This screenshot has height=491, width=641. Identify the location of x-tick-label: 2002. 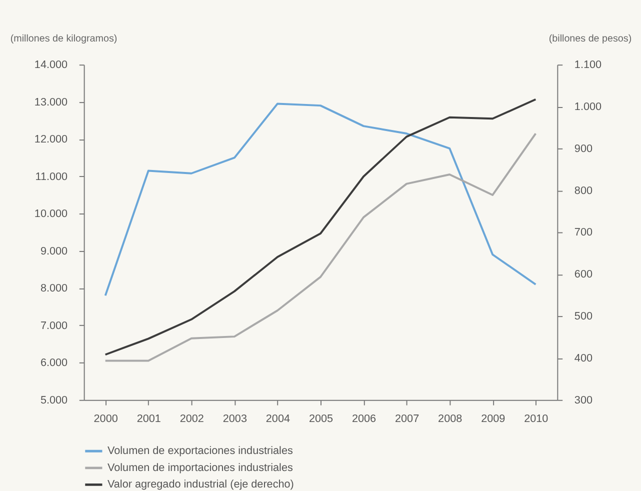
(192, 419).